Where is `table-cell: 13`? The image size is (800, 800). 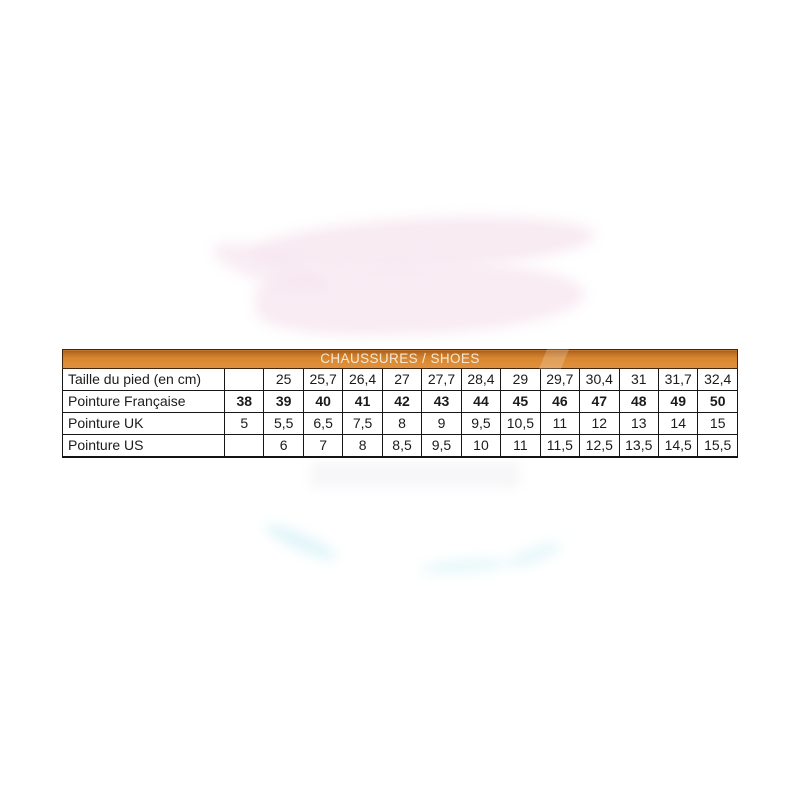 table-cell: 13 is located at coordinates (638, 423).